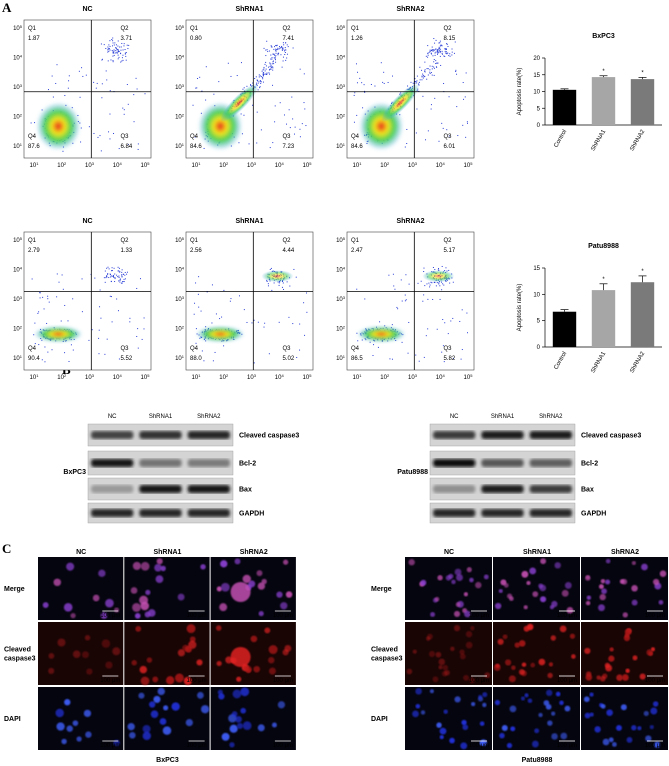  I want to click on y-tick-label: 15, so click(536, 269).